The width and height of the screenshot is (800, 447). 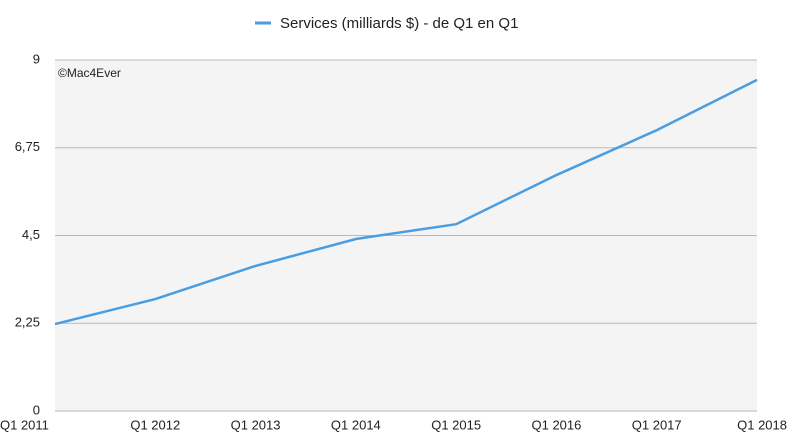 I want to click on x-tick-label: Q1 2013, so click(x=256, y=424).